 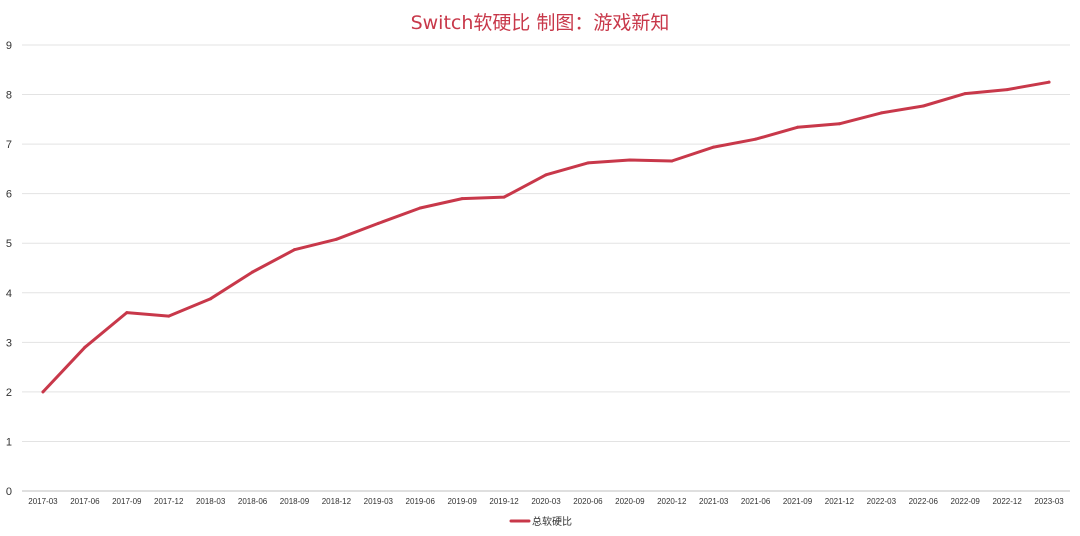 I want to click on y-tick-label: 2, so click(x=9, y=393).